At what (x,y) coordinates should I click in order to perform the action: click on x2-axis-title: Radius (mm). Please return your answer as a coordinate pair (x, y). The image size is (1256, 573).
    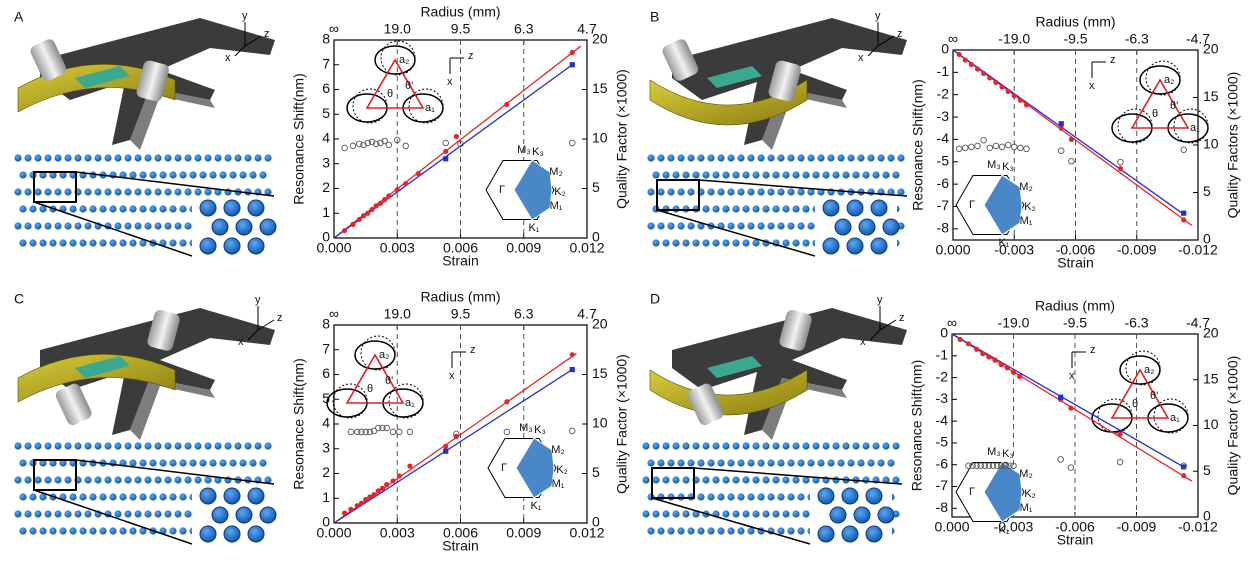
    Looking at the image, I should click on (1075, 22).